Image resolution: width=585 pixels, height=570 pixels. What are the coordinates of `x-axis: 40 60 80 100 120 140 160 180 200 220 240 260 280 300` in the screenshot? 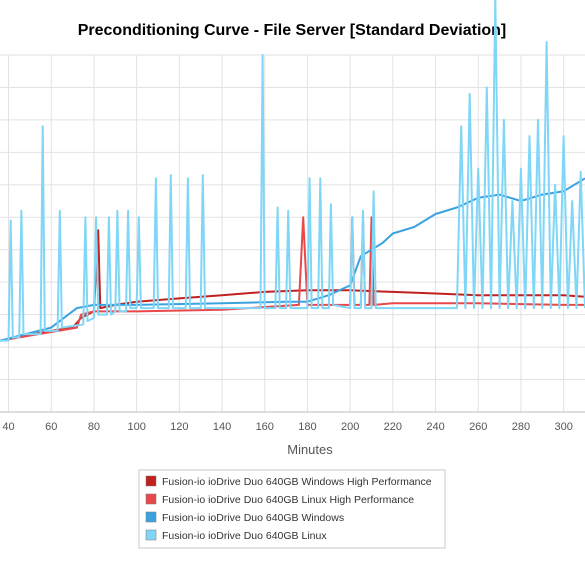 It's located at (287, 427).